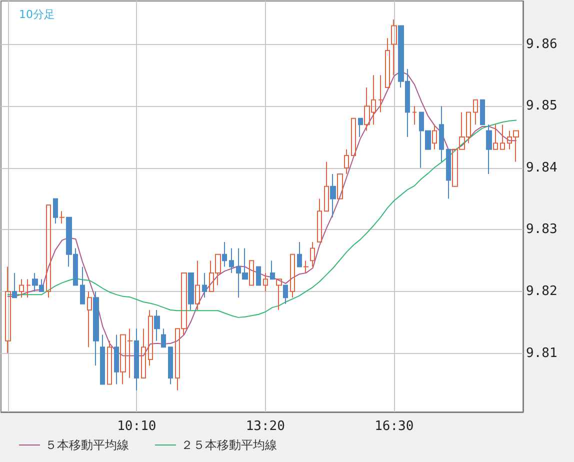  I want to click on text: 10分足, so click(37, 14).